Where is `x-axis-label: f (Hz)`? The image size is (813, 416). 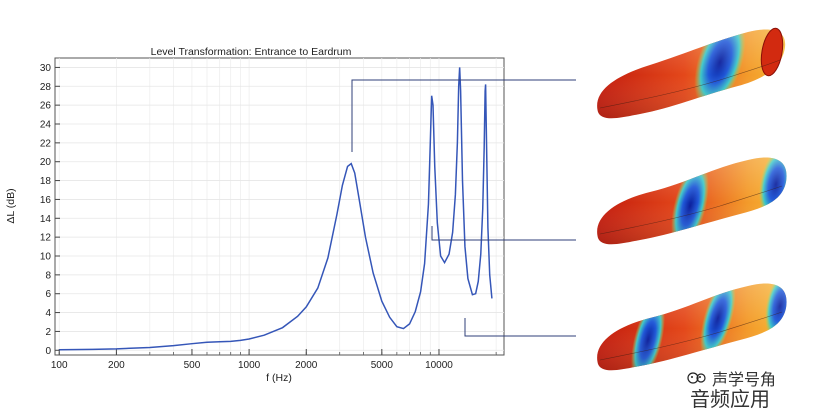
x-axis-label: f (Hz) is located at coordinates (279, 378).